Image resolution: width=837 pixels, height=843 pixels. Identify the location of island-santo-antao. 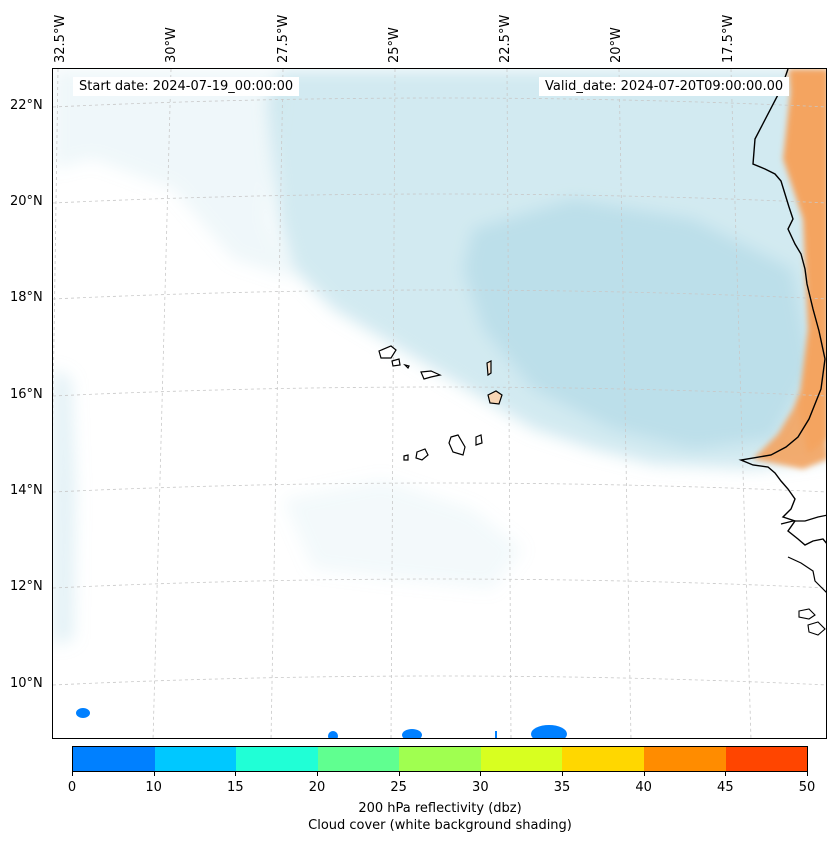
(387, 352).